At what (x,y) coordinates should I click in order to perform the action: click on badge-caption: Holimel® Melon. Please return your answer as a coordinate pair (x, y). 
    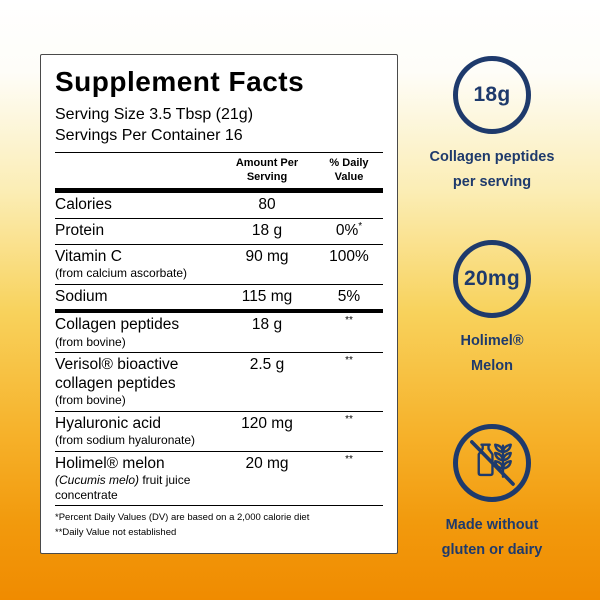
    Looking at the image, I should click on (491, 354).